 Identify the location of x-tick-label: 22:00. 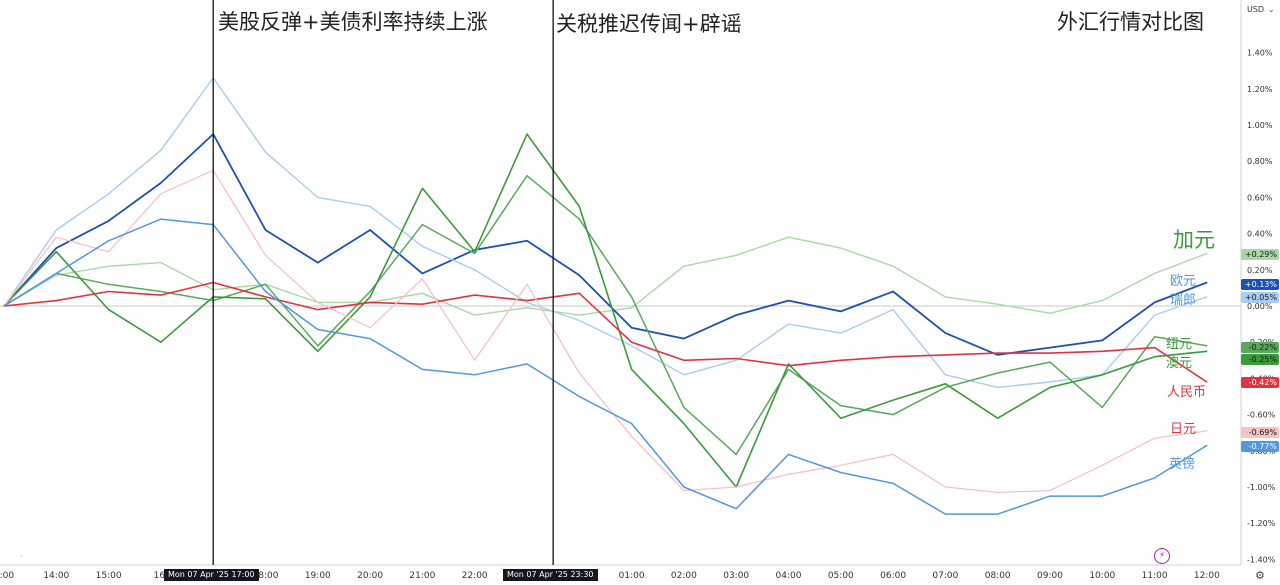
(475, 576).